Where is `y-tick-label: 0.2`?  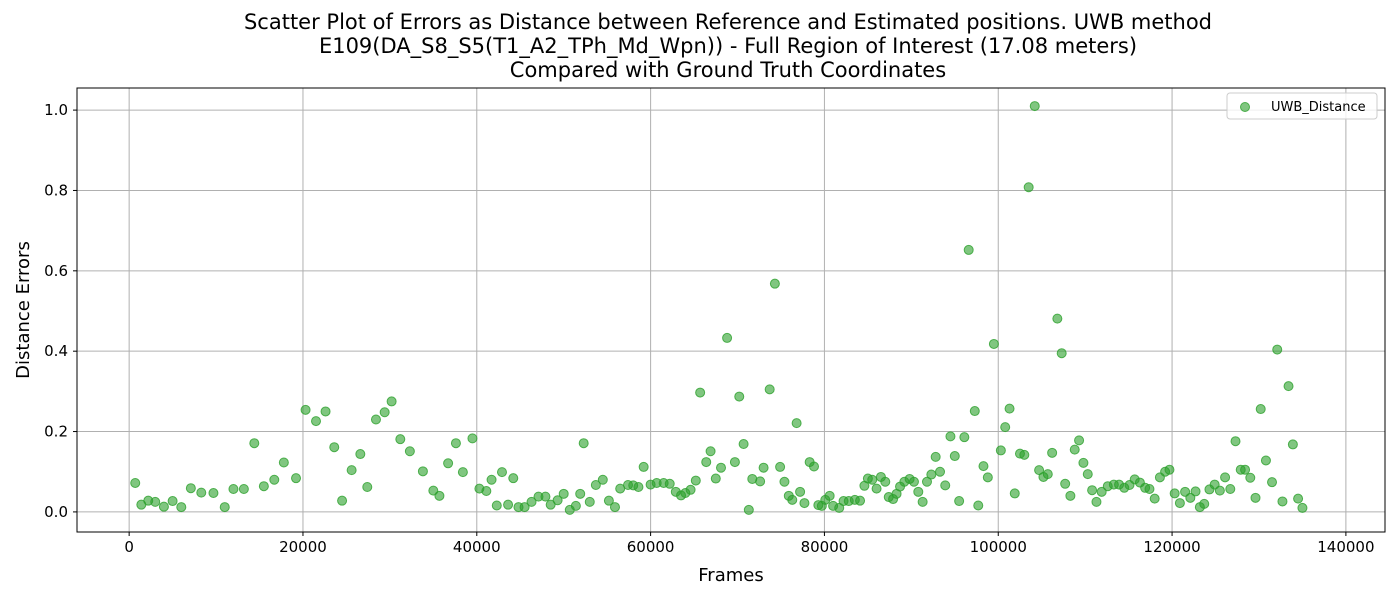 y-tick-label: 0.2 is located at coordinates (56, 432).